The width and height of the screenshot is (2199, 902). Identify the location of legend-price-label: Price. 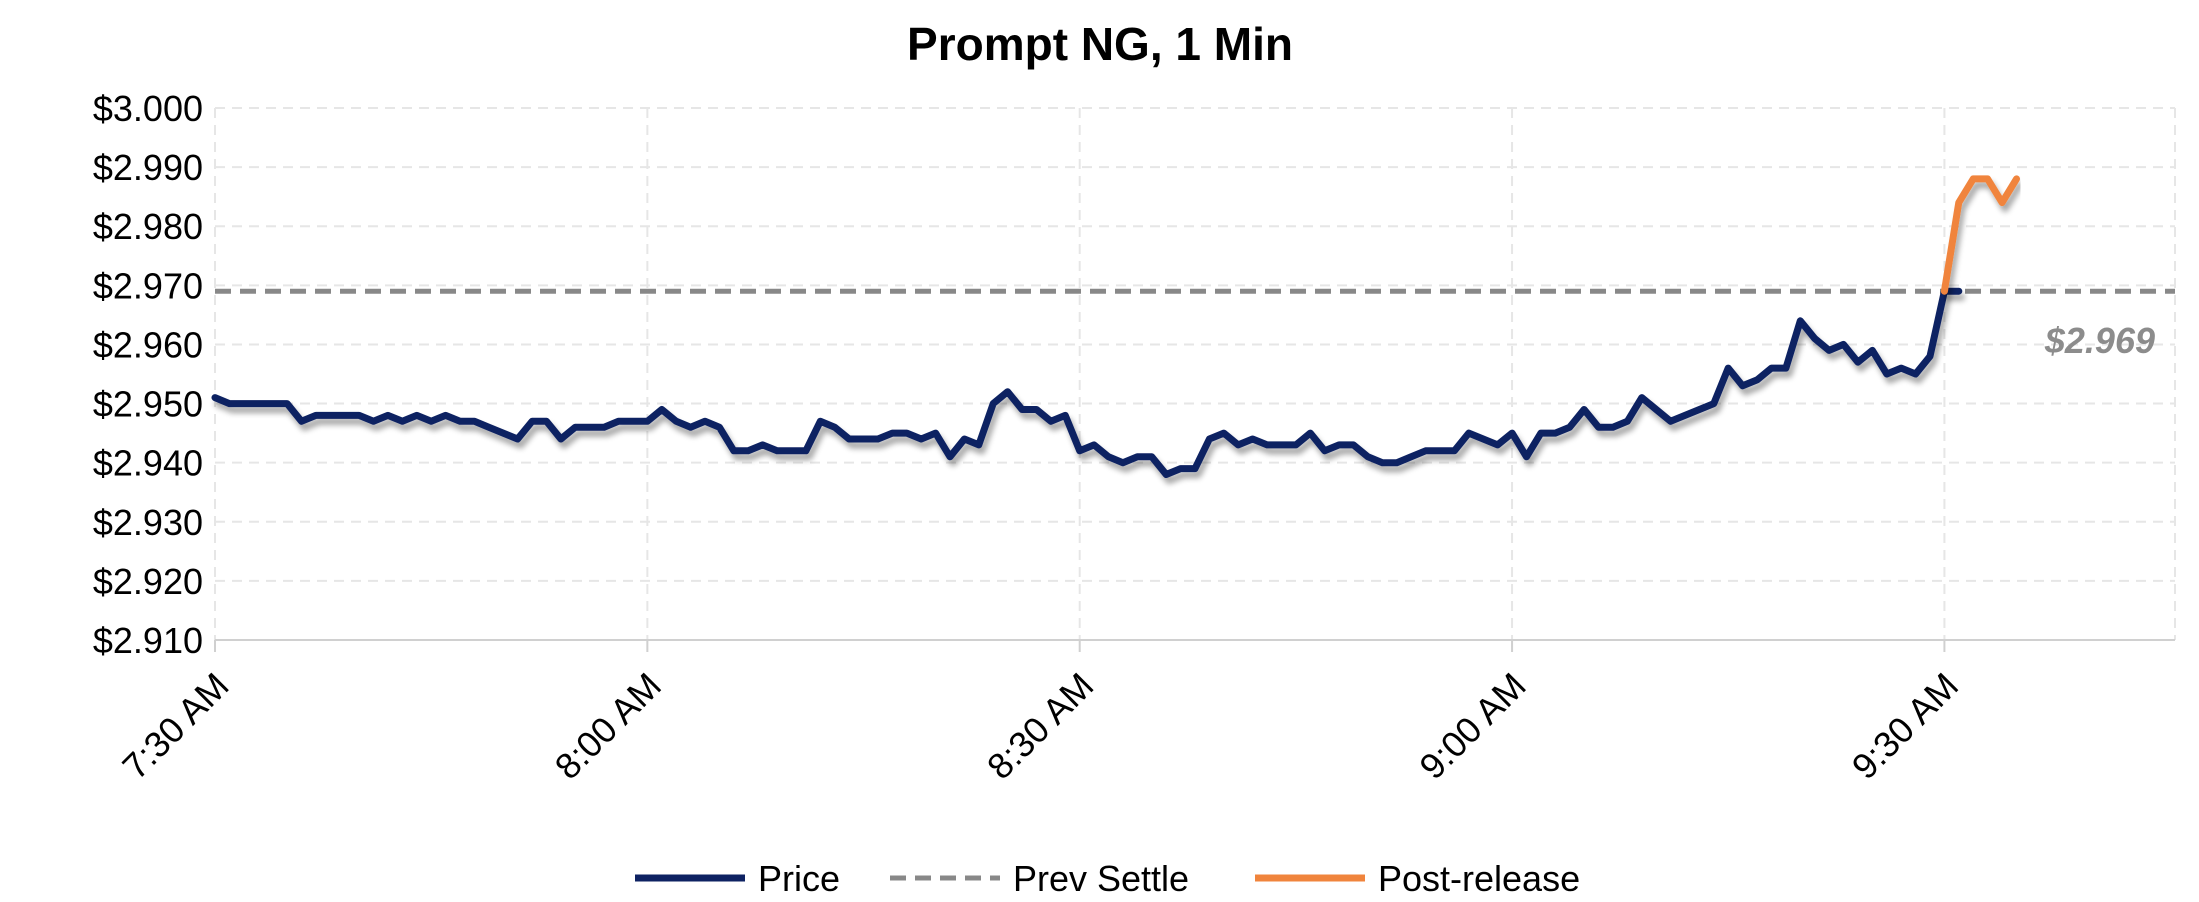
(799, 878).